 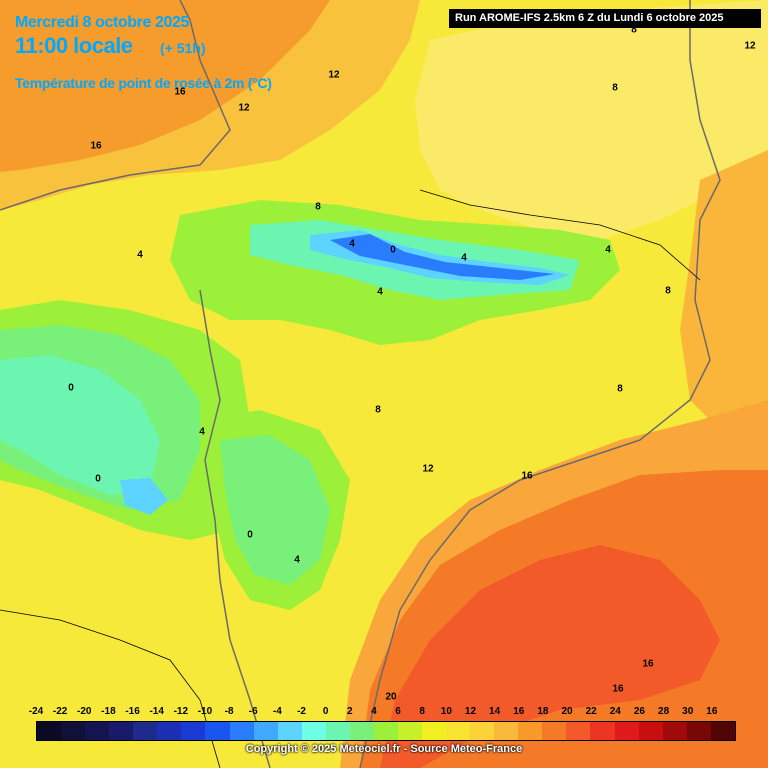 I want to click on mild-zone-northeast, so click(x=591, y=120).